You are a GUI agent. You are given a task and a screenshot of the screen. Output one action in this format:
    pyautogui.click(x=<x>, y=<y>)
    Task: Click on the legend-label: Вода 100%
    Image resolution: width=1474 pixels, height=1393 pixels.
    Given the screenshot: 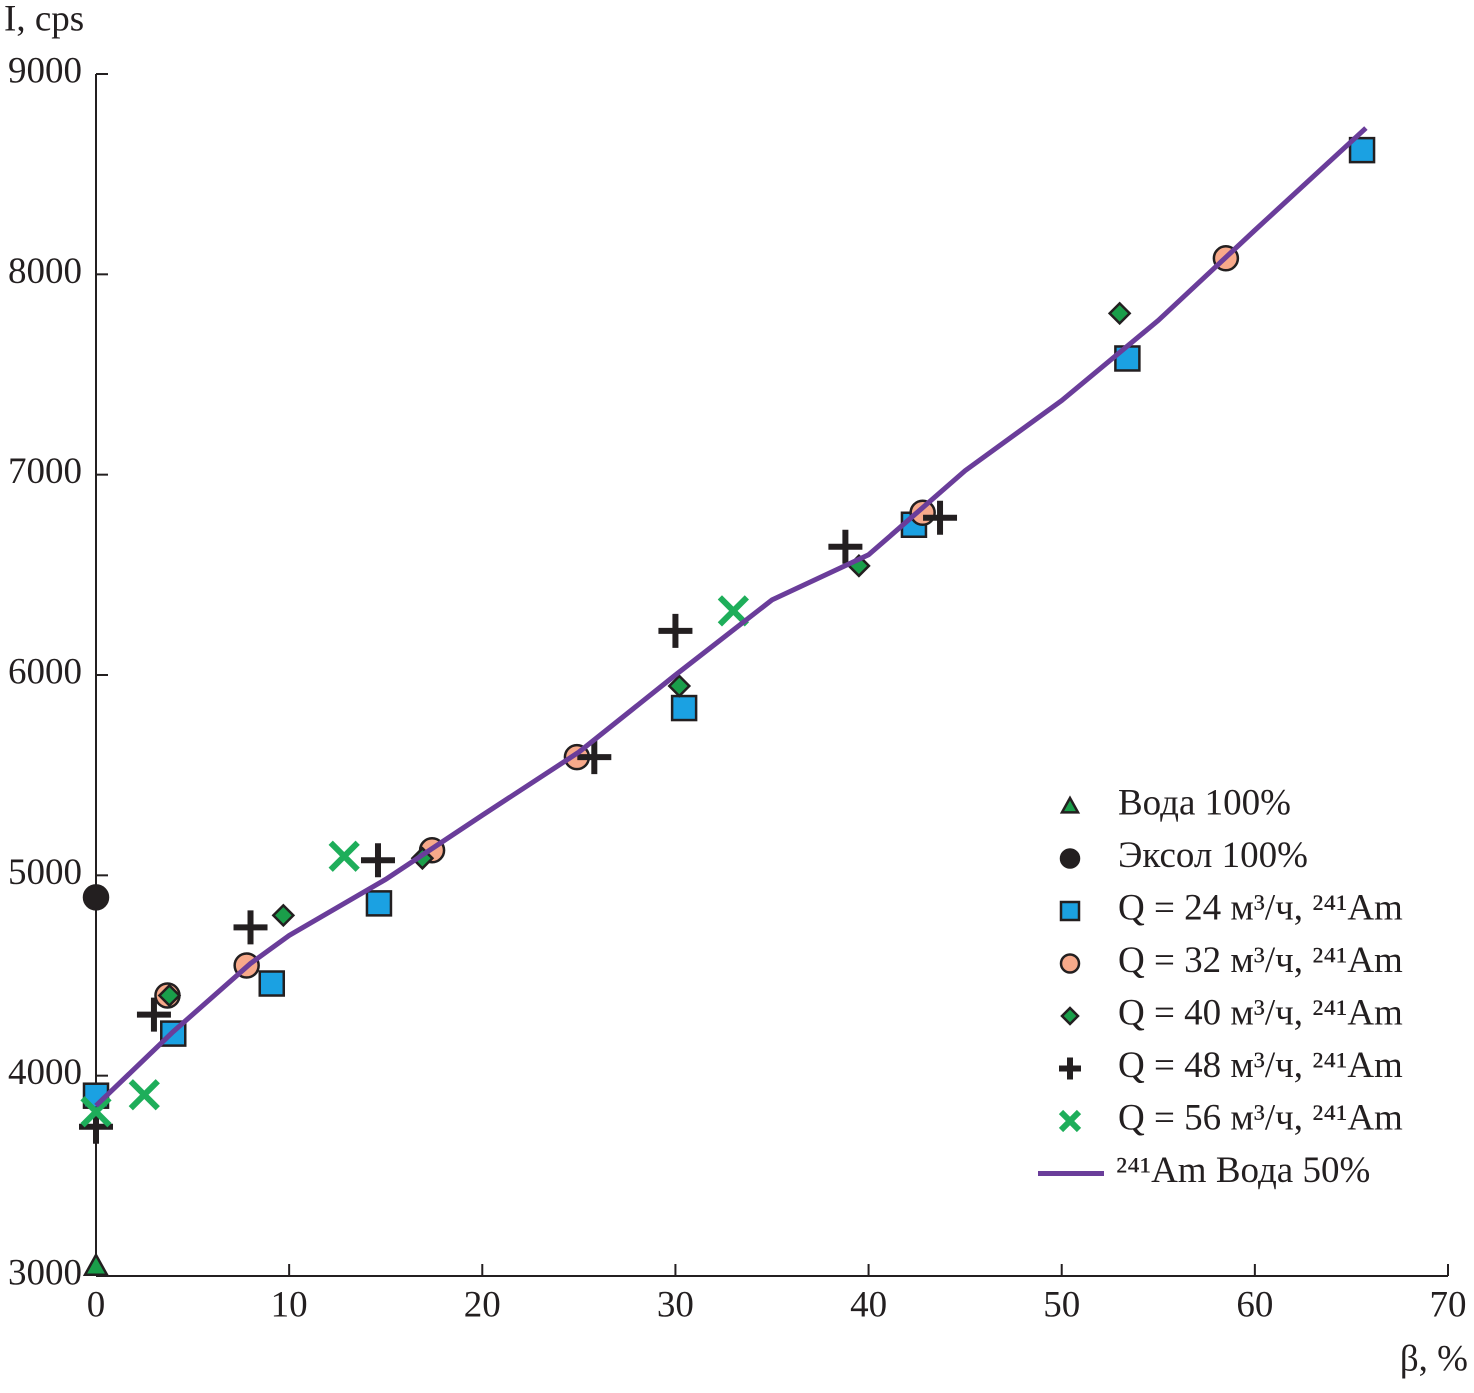 What is the action you would take?
    pyautogui.click(x=1204, y=802)
    